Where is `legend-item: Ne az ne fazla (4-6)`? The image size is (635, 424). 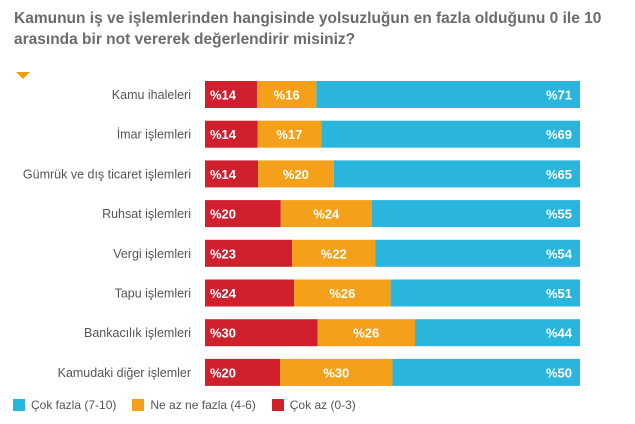 legend-item: Ne az ne fazla (4-6) is located at coordinates (194, 405).